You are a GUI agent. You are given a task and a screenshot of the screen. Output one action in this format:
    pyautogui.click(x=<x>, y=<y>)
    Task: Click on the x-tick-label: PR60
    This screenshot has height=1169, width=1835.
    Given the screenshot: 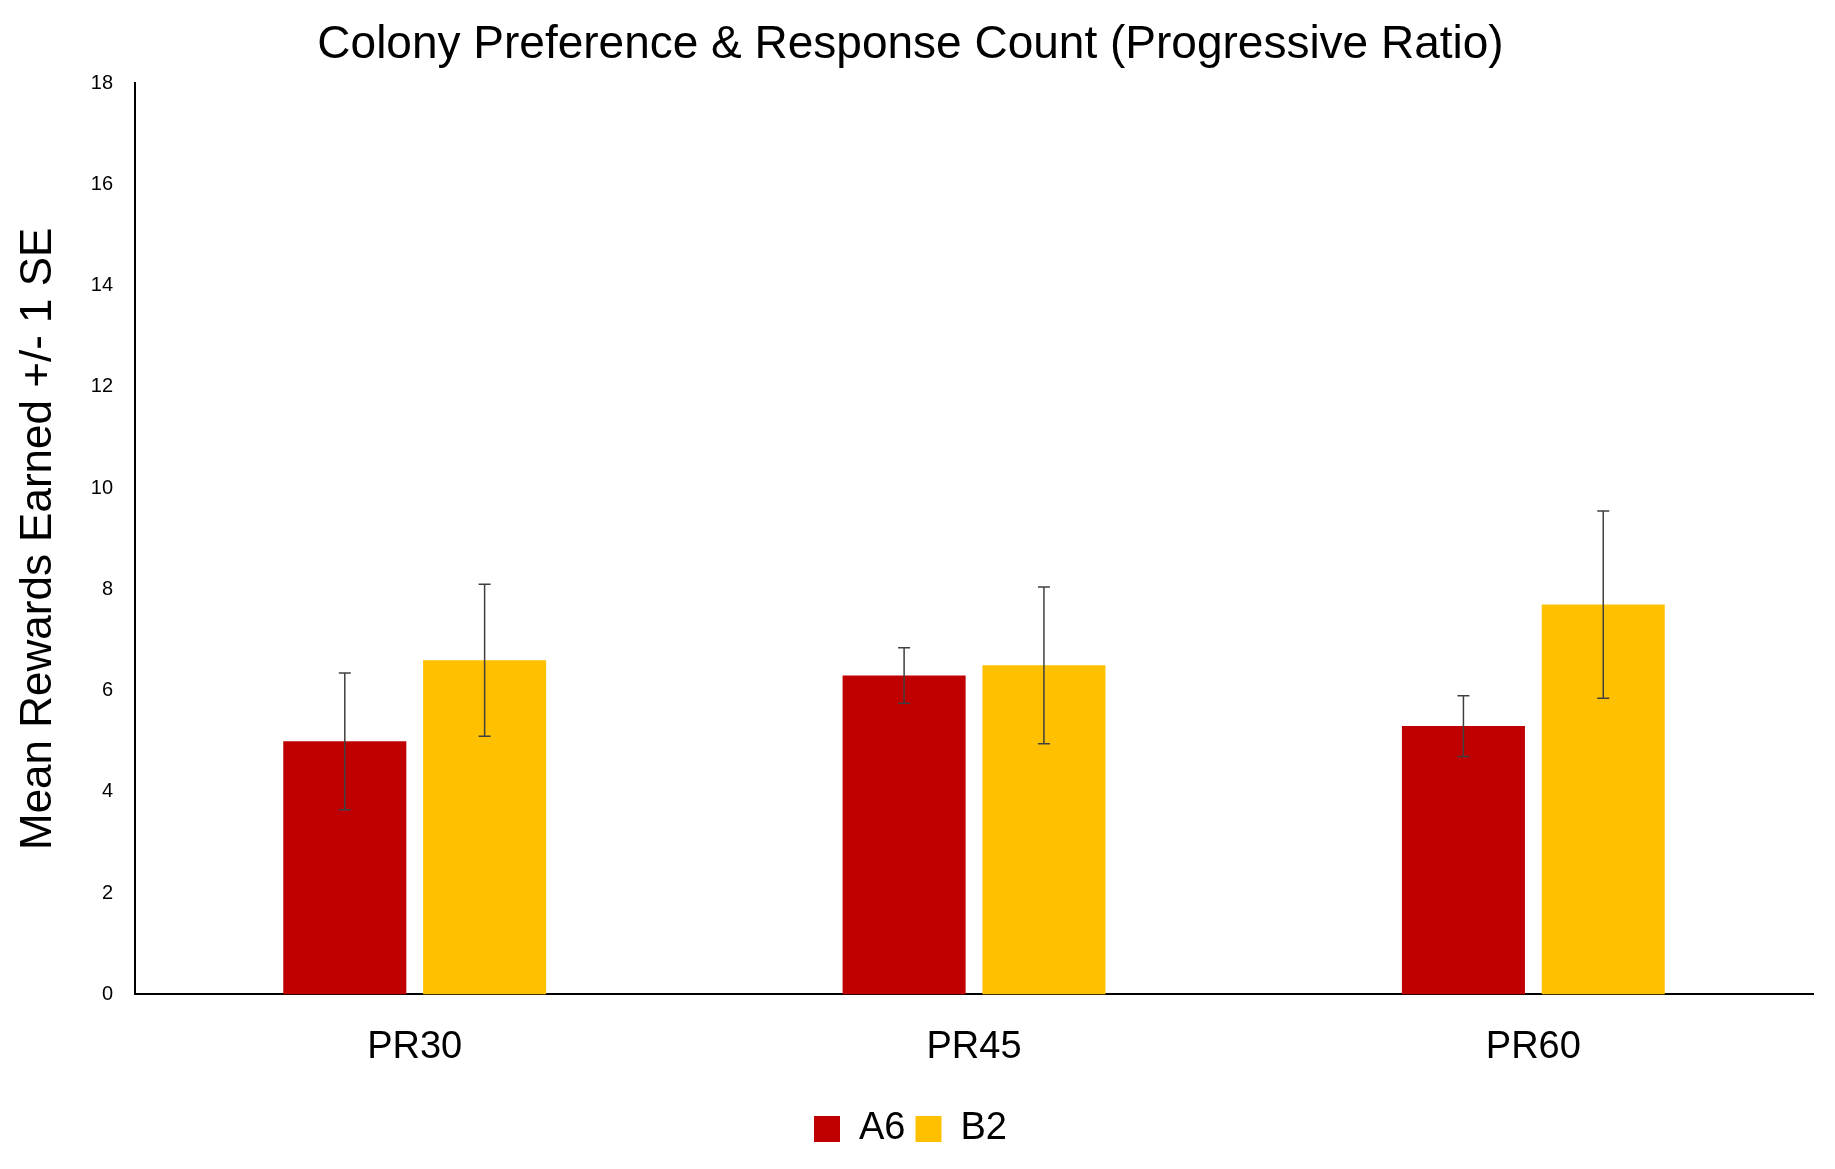 What is the action you would take?
    pyautogui.click(x=1533, y=1044)
    